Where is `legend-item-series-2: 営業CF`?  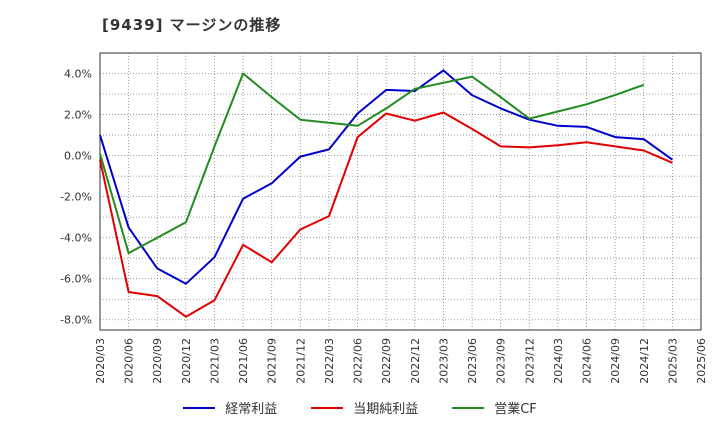 legend-item-series-2: 営業CF is located at coordinates (494, 407).